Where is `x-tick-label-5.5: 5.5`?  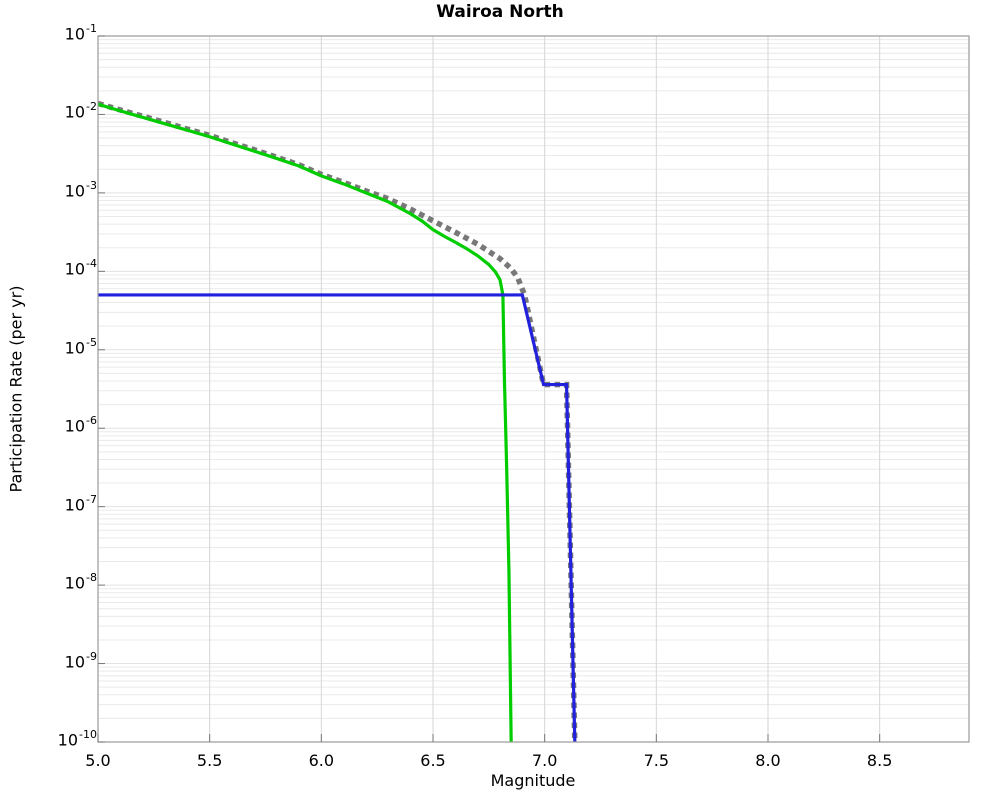
x-tick-label-5.5: 5.5 is located at coordinates (209, 760).